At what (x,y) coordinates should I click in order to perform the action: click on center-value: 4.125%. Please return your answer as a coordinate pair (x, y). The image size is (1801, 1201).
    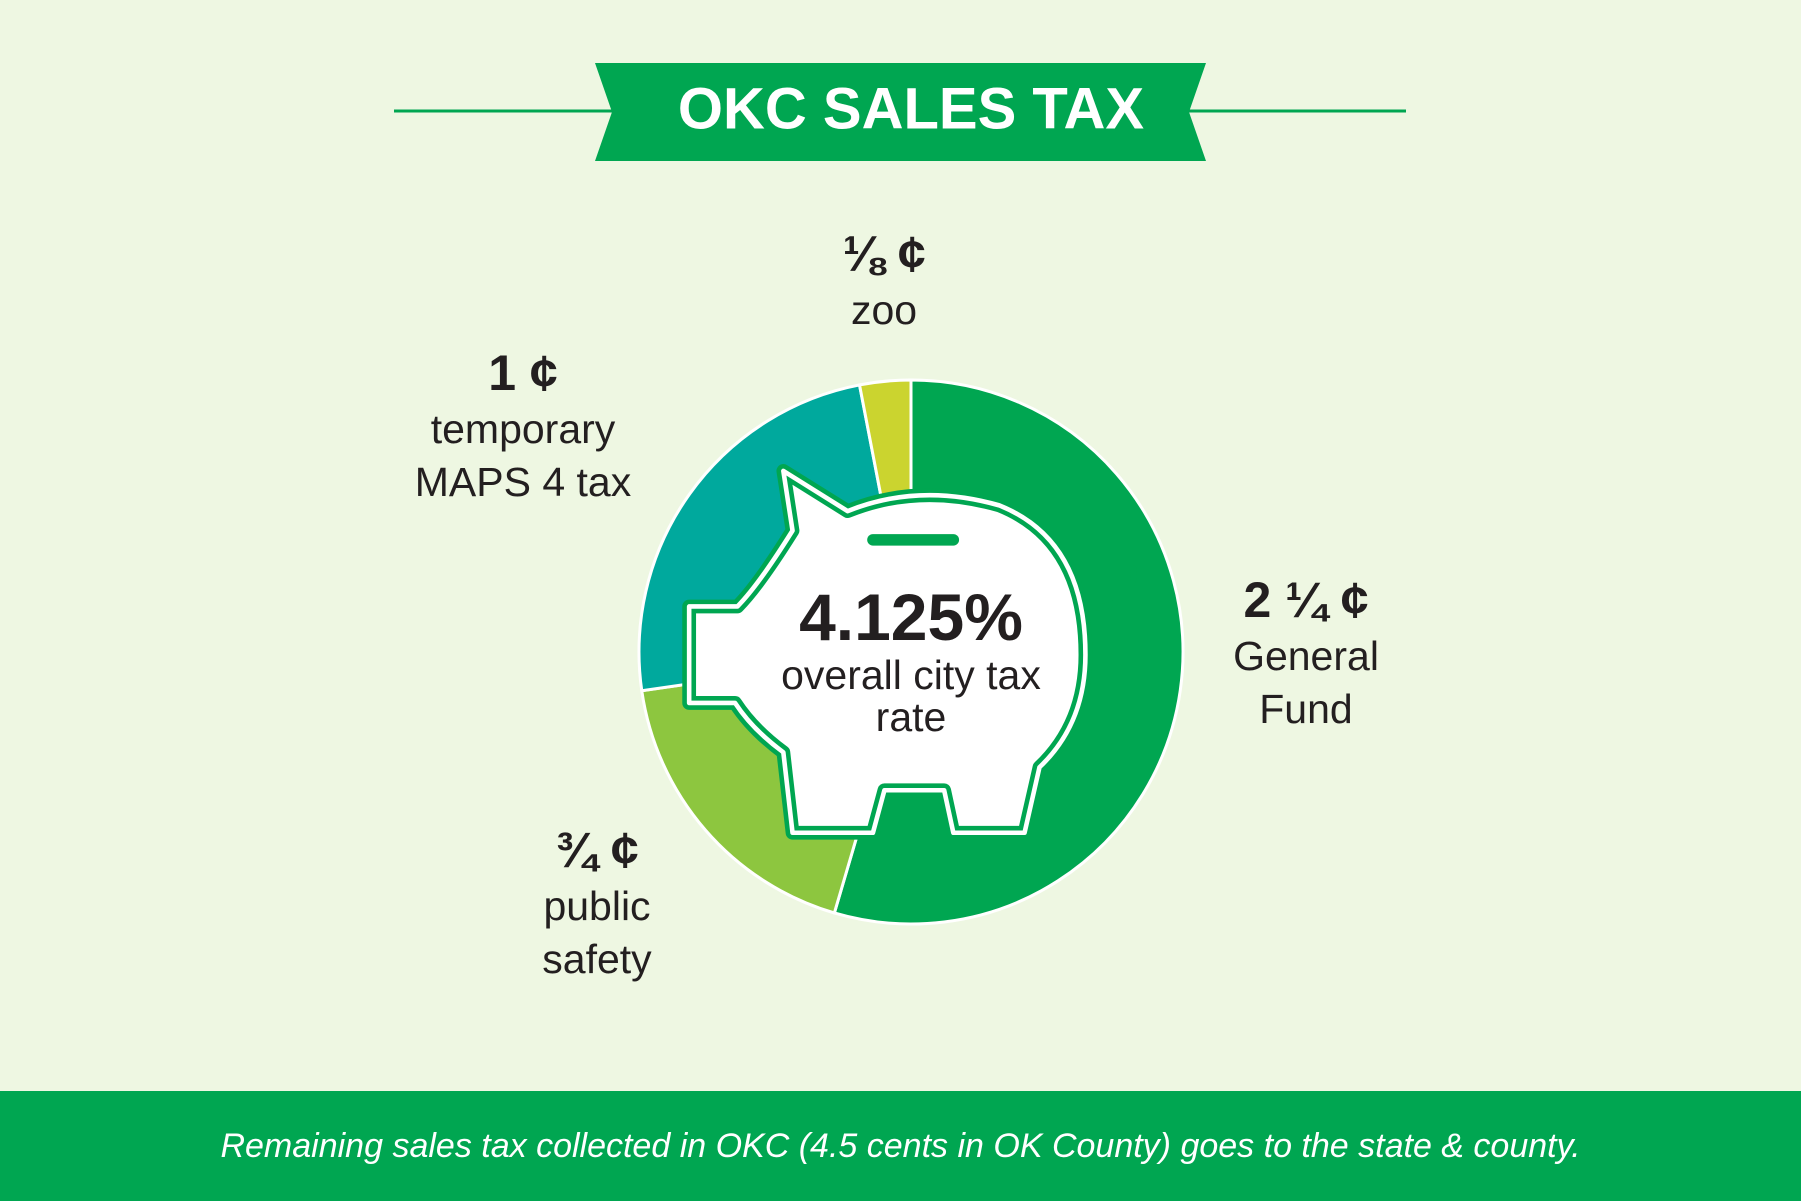
    Looking at the image, I should click on (911, 617).